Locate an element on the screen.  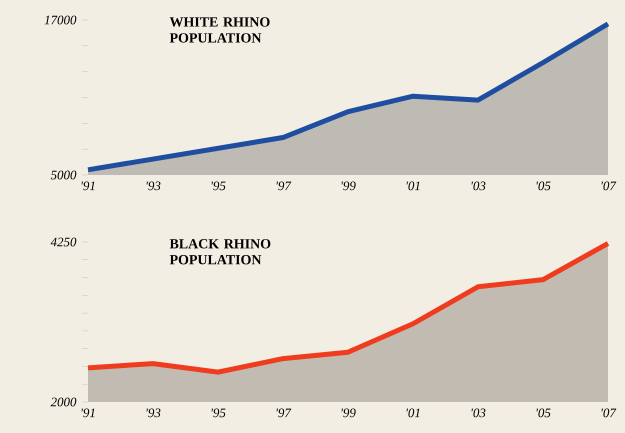
chart-title: WHITE RHINO POPULATION is located at coordinates (220, 30).